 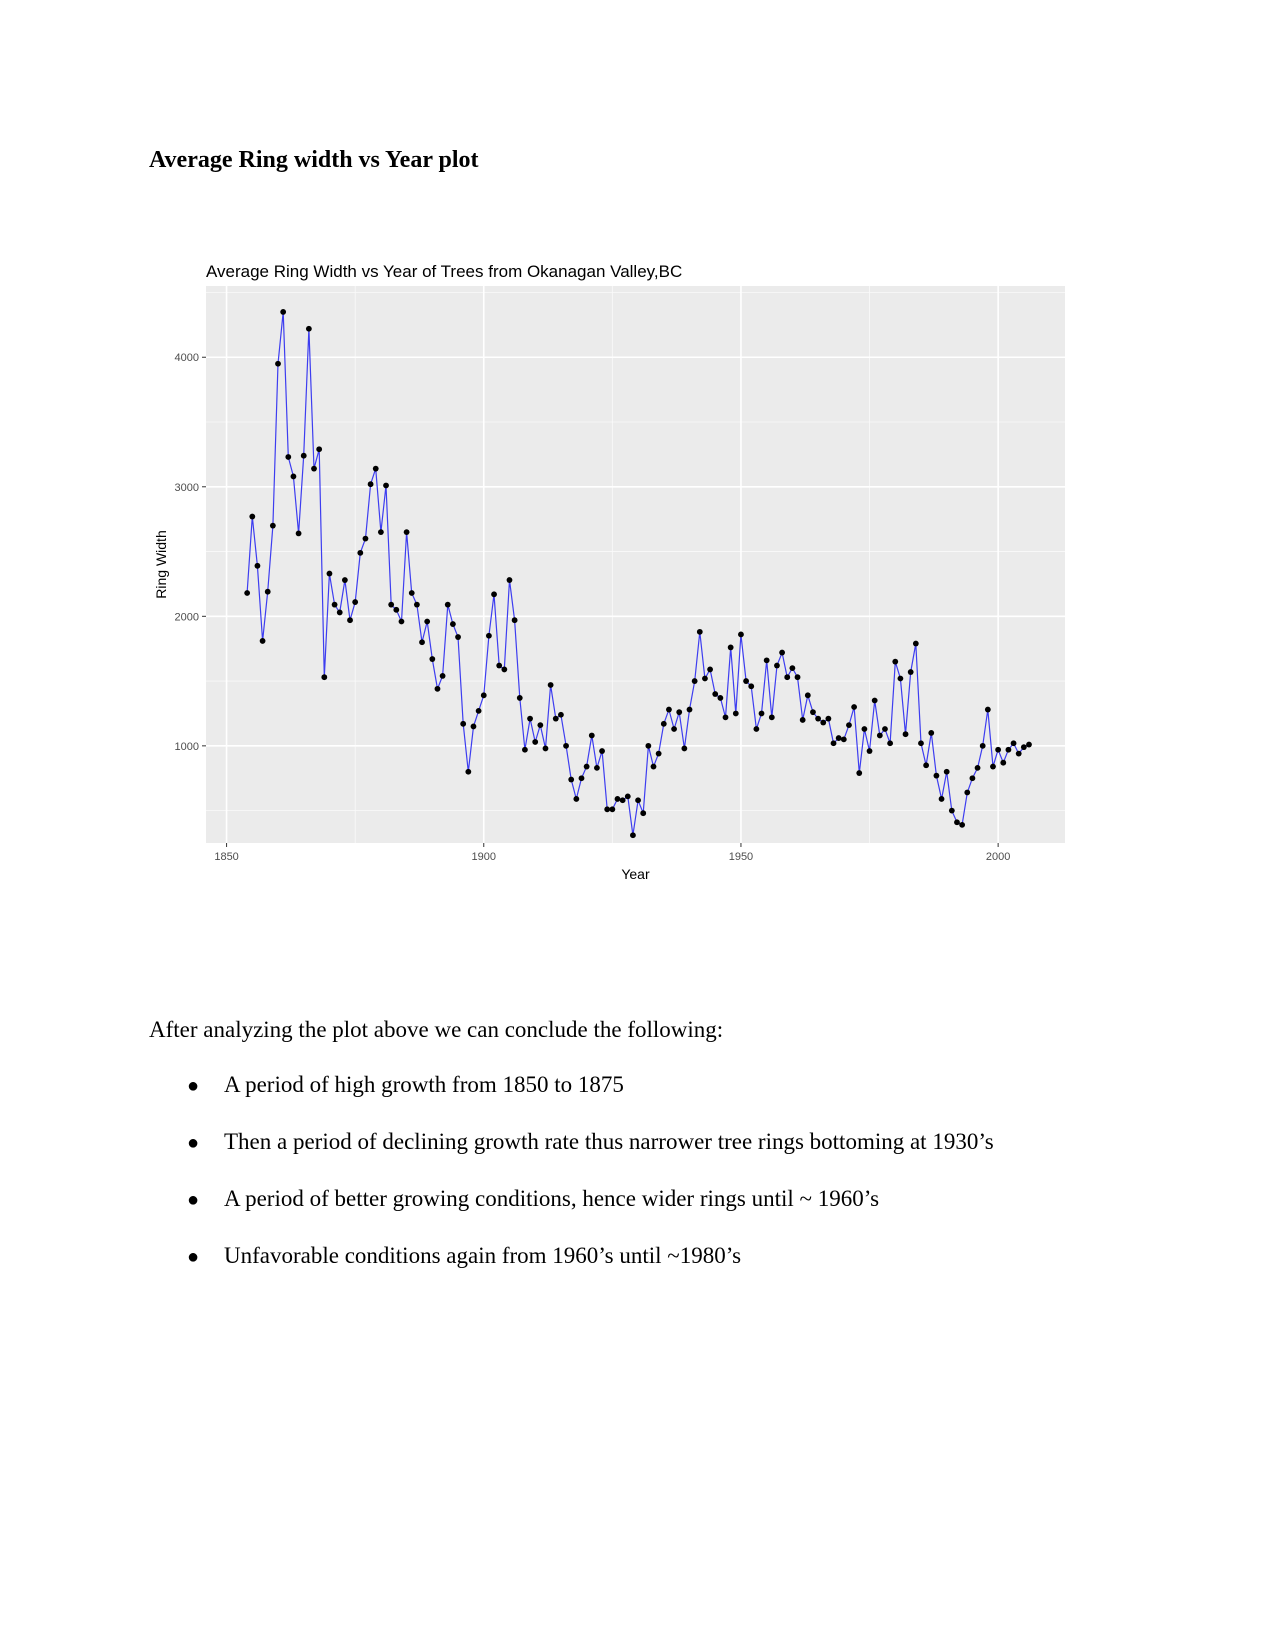 What do you see at coordinates (161, 564) in the screenshot?
I see `y-axis-title: Ring Width` at bounding box center [161, 564].